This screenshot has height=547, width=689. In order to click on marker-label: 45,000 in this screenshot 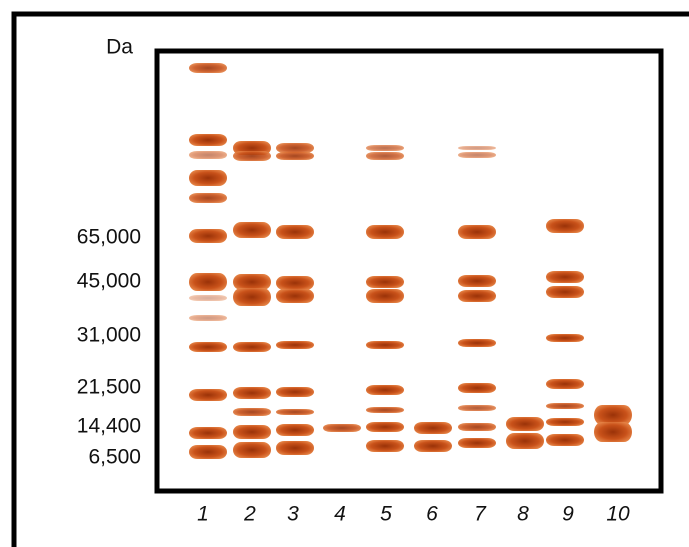, I will do `click(109, 281)`.